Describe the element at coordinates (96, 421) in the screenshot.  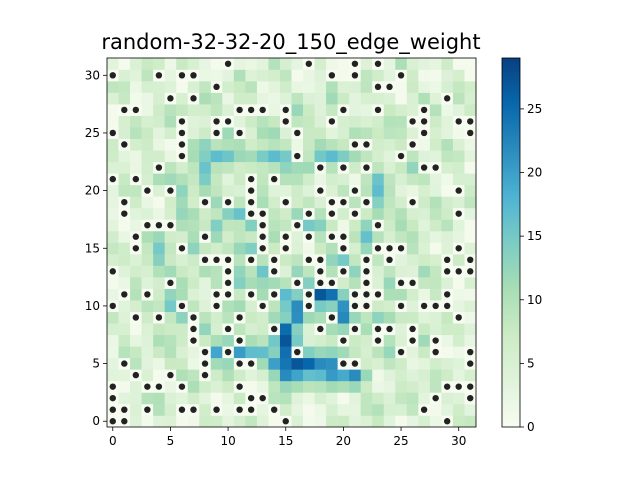
I see `y-tick-label: 0` at that location.